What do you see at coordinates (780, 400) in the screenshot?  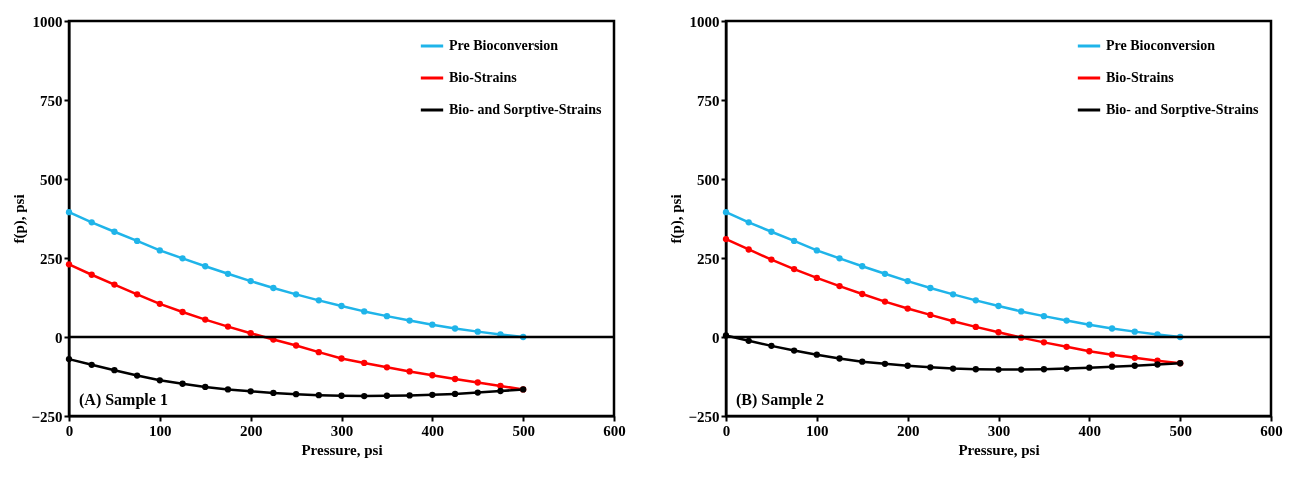 I see `annotation: (B) Sample 2` at bounding box center [780, 400].